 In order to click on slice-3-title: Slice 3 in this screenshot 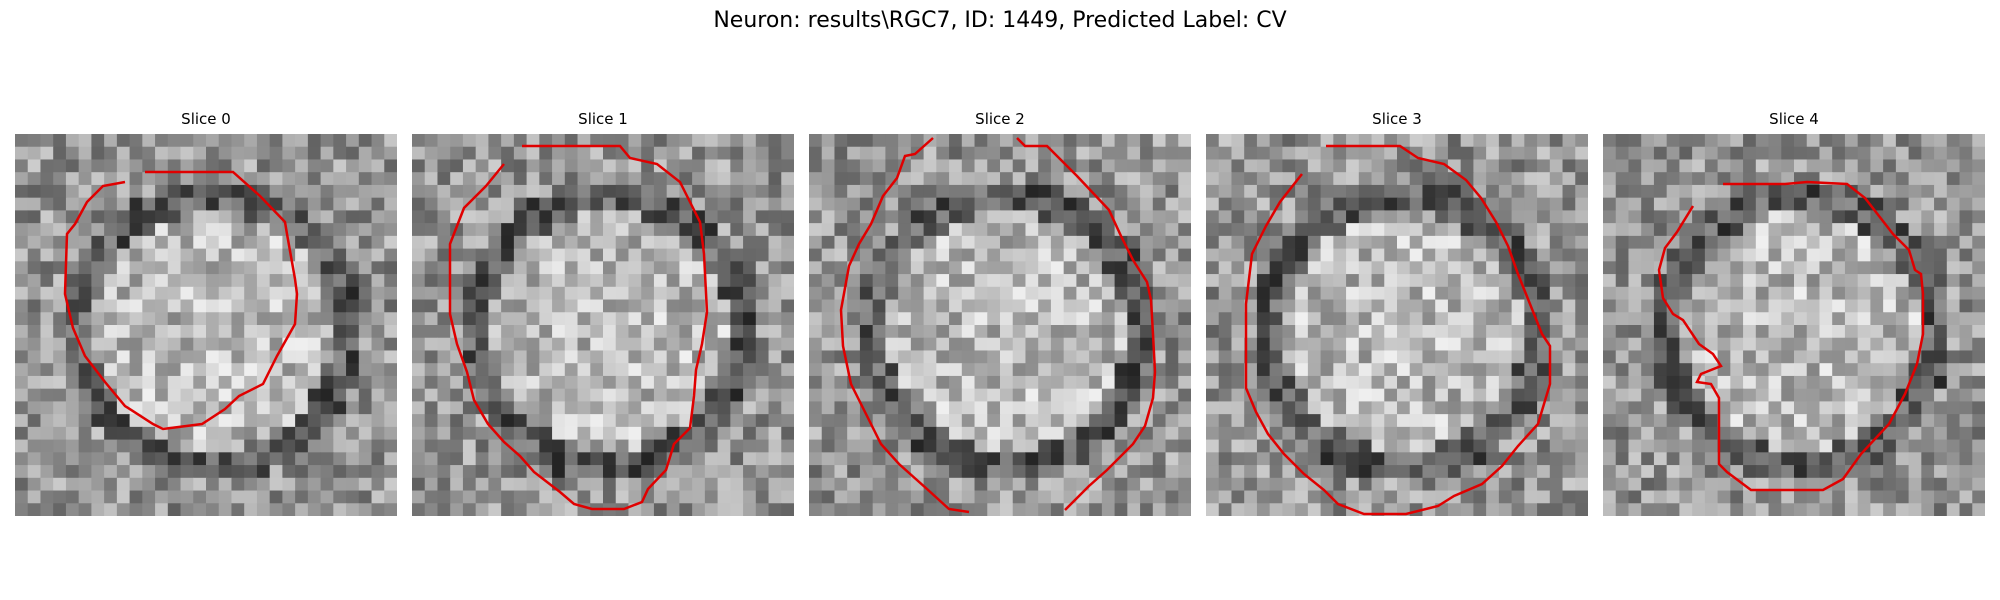, I will do `click(1397, 119)`.